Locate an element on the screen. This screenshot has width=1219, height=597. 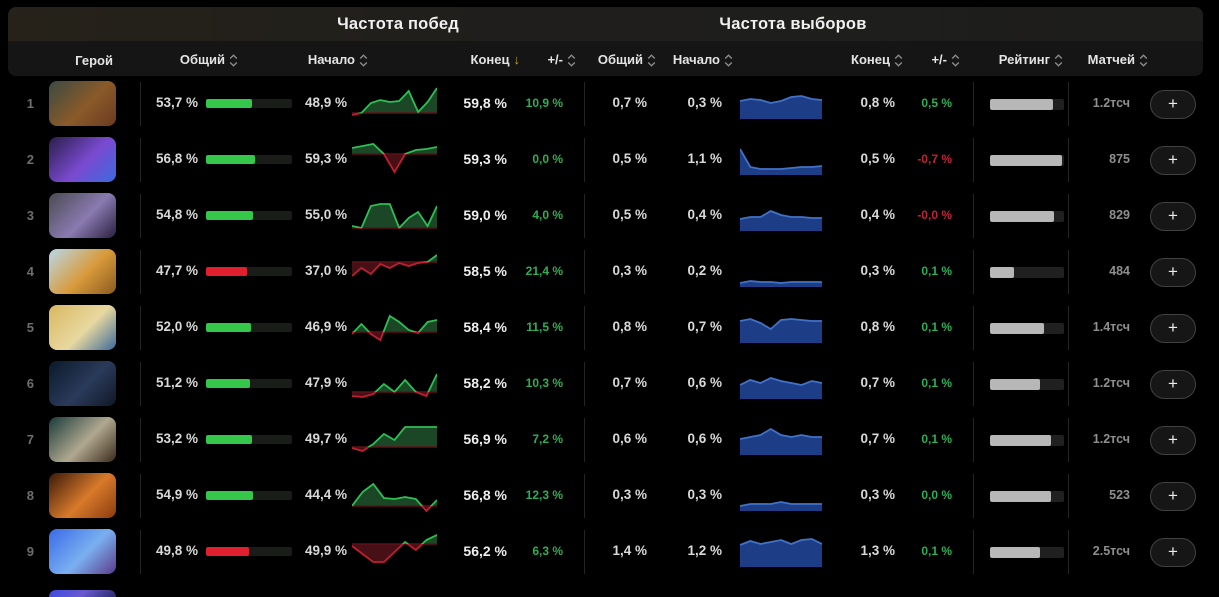
pick-end-value: 0,7 % is located at coordinates (877, 382).